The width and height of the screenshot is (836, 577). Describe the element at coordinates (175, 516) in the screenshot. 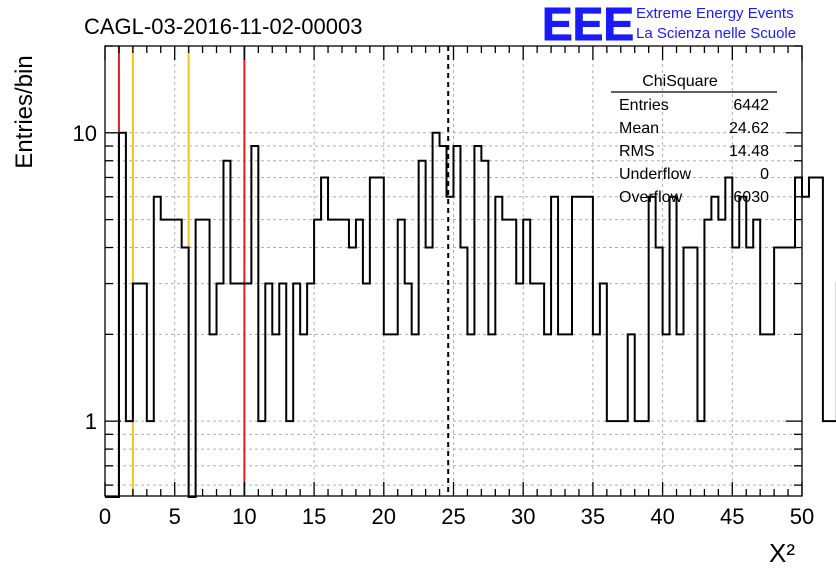

I see `x-tick-label: 5` at that location.